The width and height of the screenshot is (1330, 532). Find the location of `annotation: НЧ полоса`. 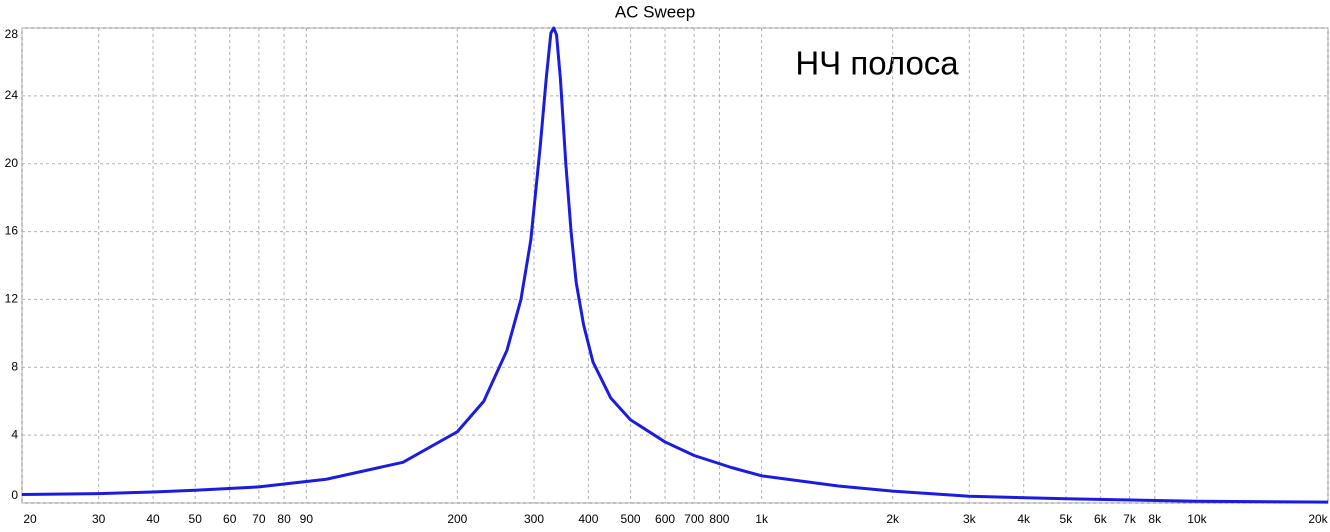

annotation: НЧ полоса is located at coordinates (877, 63).